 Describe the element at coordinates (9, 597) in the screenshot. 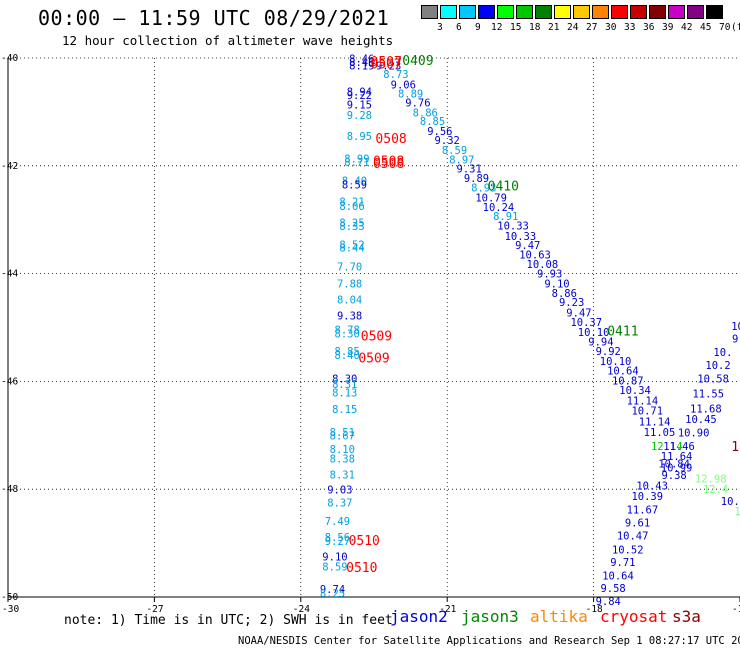

I see `y-tick-label: -50` at that location.